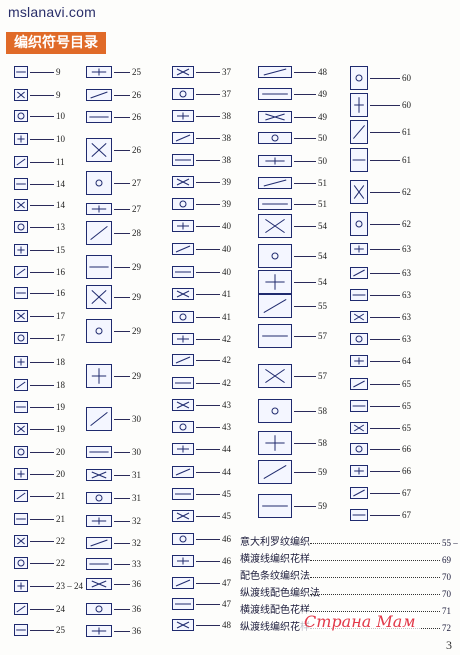 The image size is (460, 655). Describe the element at coordinates (322, 183) in the screenshot. I see `page-ref: 51` at that location.